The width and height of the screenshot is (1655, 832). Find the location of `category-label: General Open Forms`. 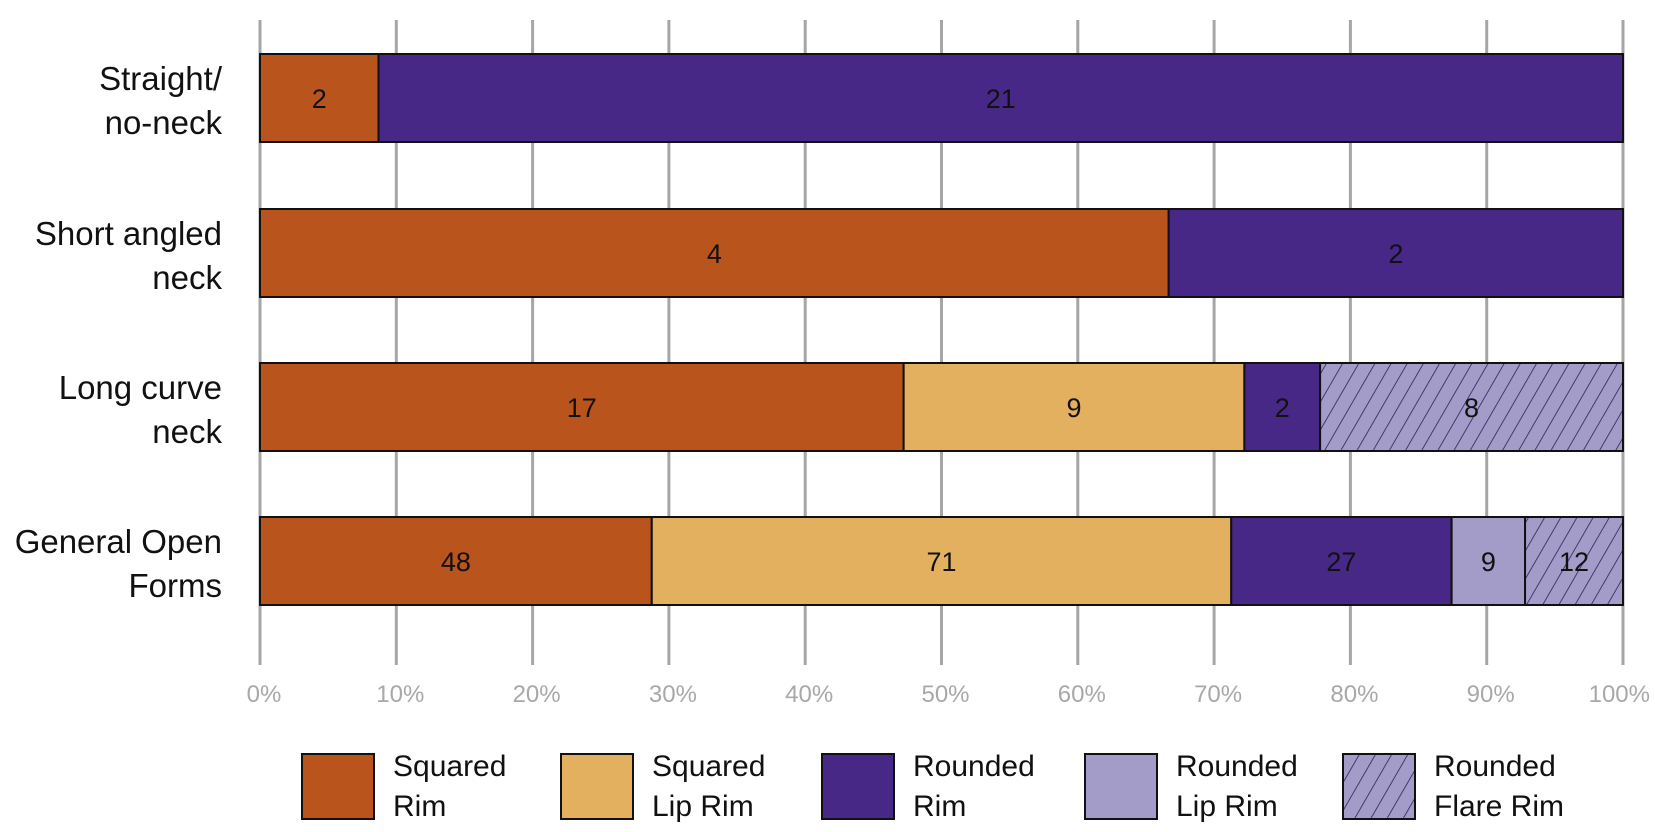

category-label: General Open Forms is located at coordinates (118, 563).